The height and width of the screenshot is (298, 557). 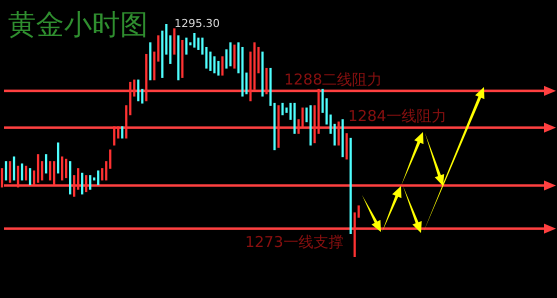 What do you see at coordinates (333, 79) in the screenshot?
I see `ref-line-label: 1288二线阻力` at bounding box center [333, 79].